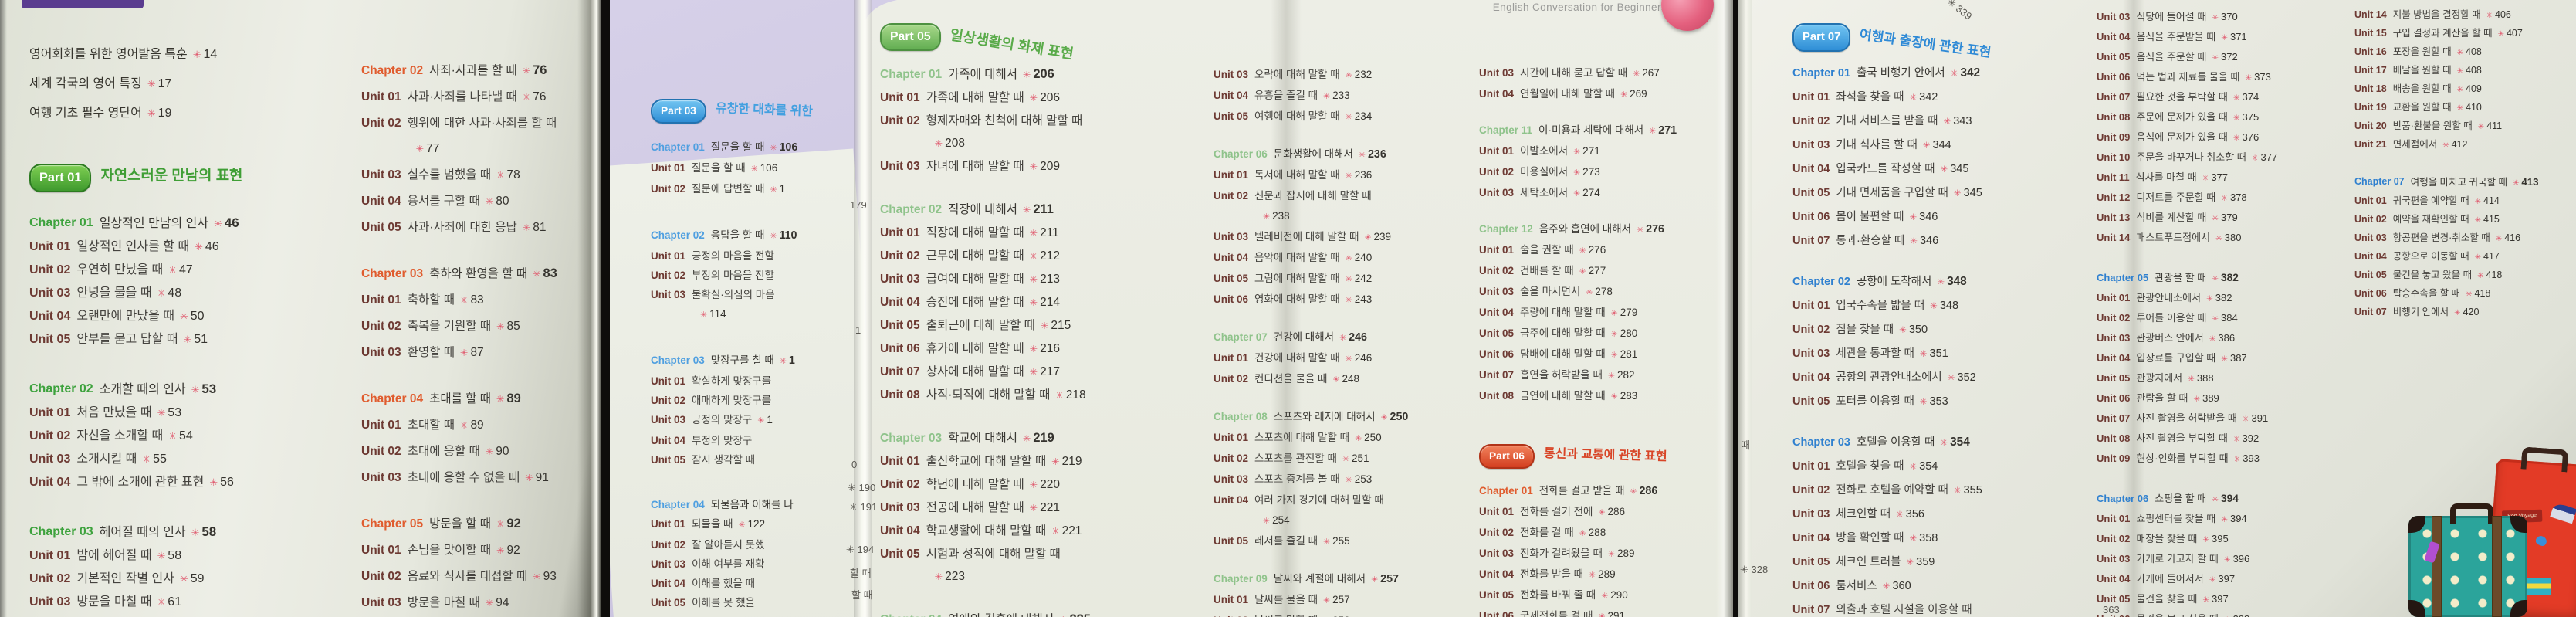  I want to click on unit-row: Unit 09 음식에 문제가 있을 때 ✳ 376, so click(2240, 138).